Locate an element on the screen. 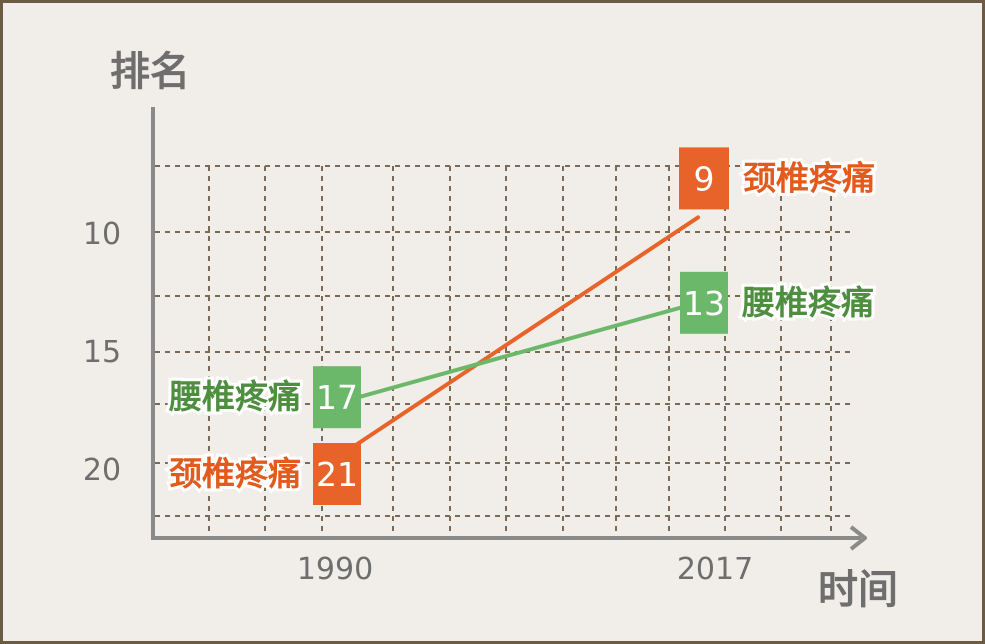 The height and width of the screenshot is (644, 985). series-line-neck is located at coordinates (517, 337).